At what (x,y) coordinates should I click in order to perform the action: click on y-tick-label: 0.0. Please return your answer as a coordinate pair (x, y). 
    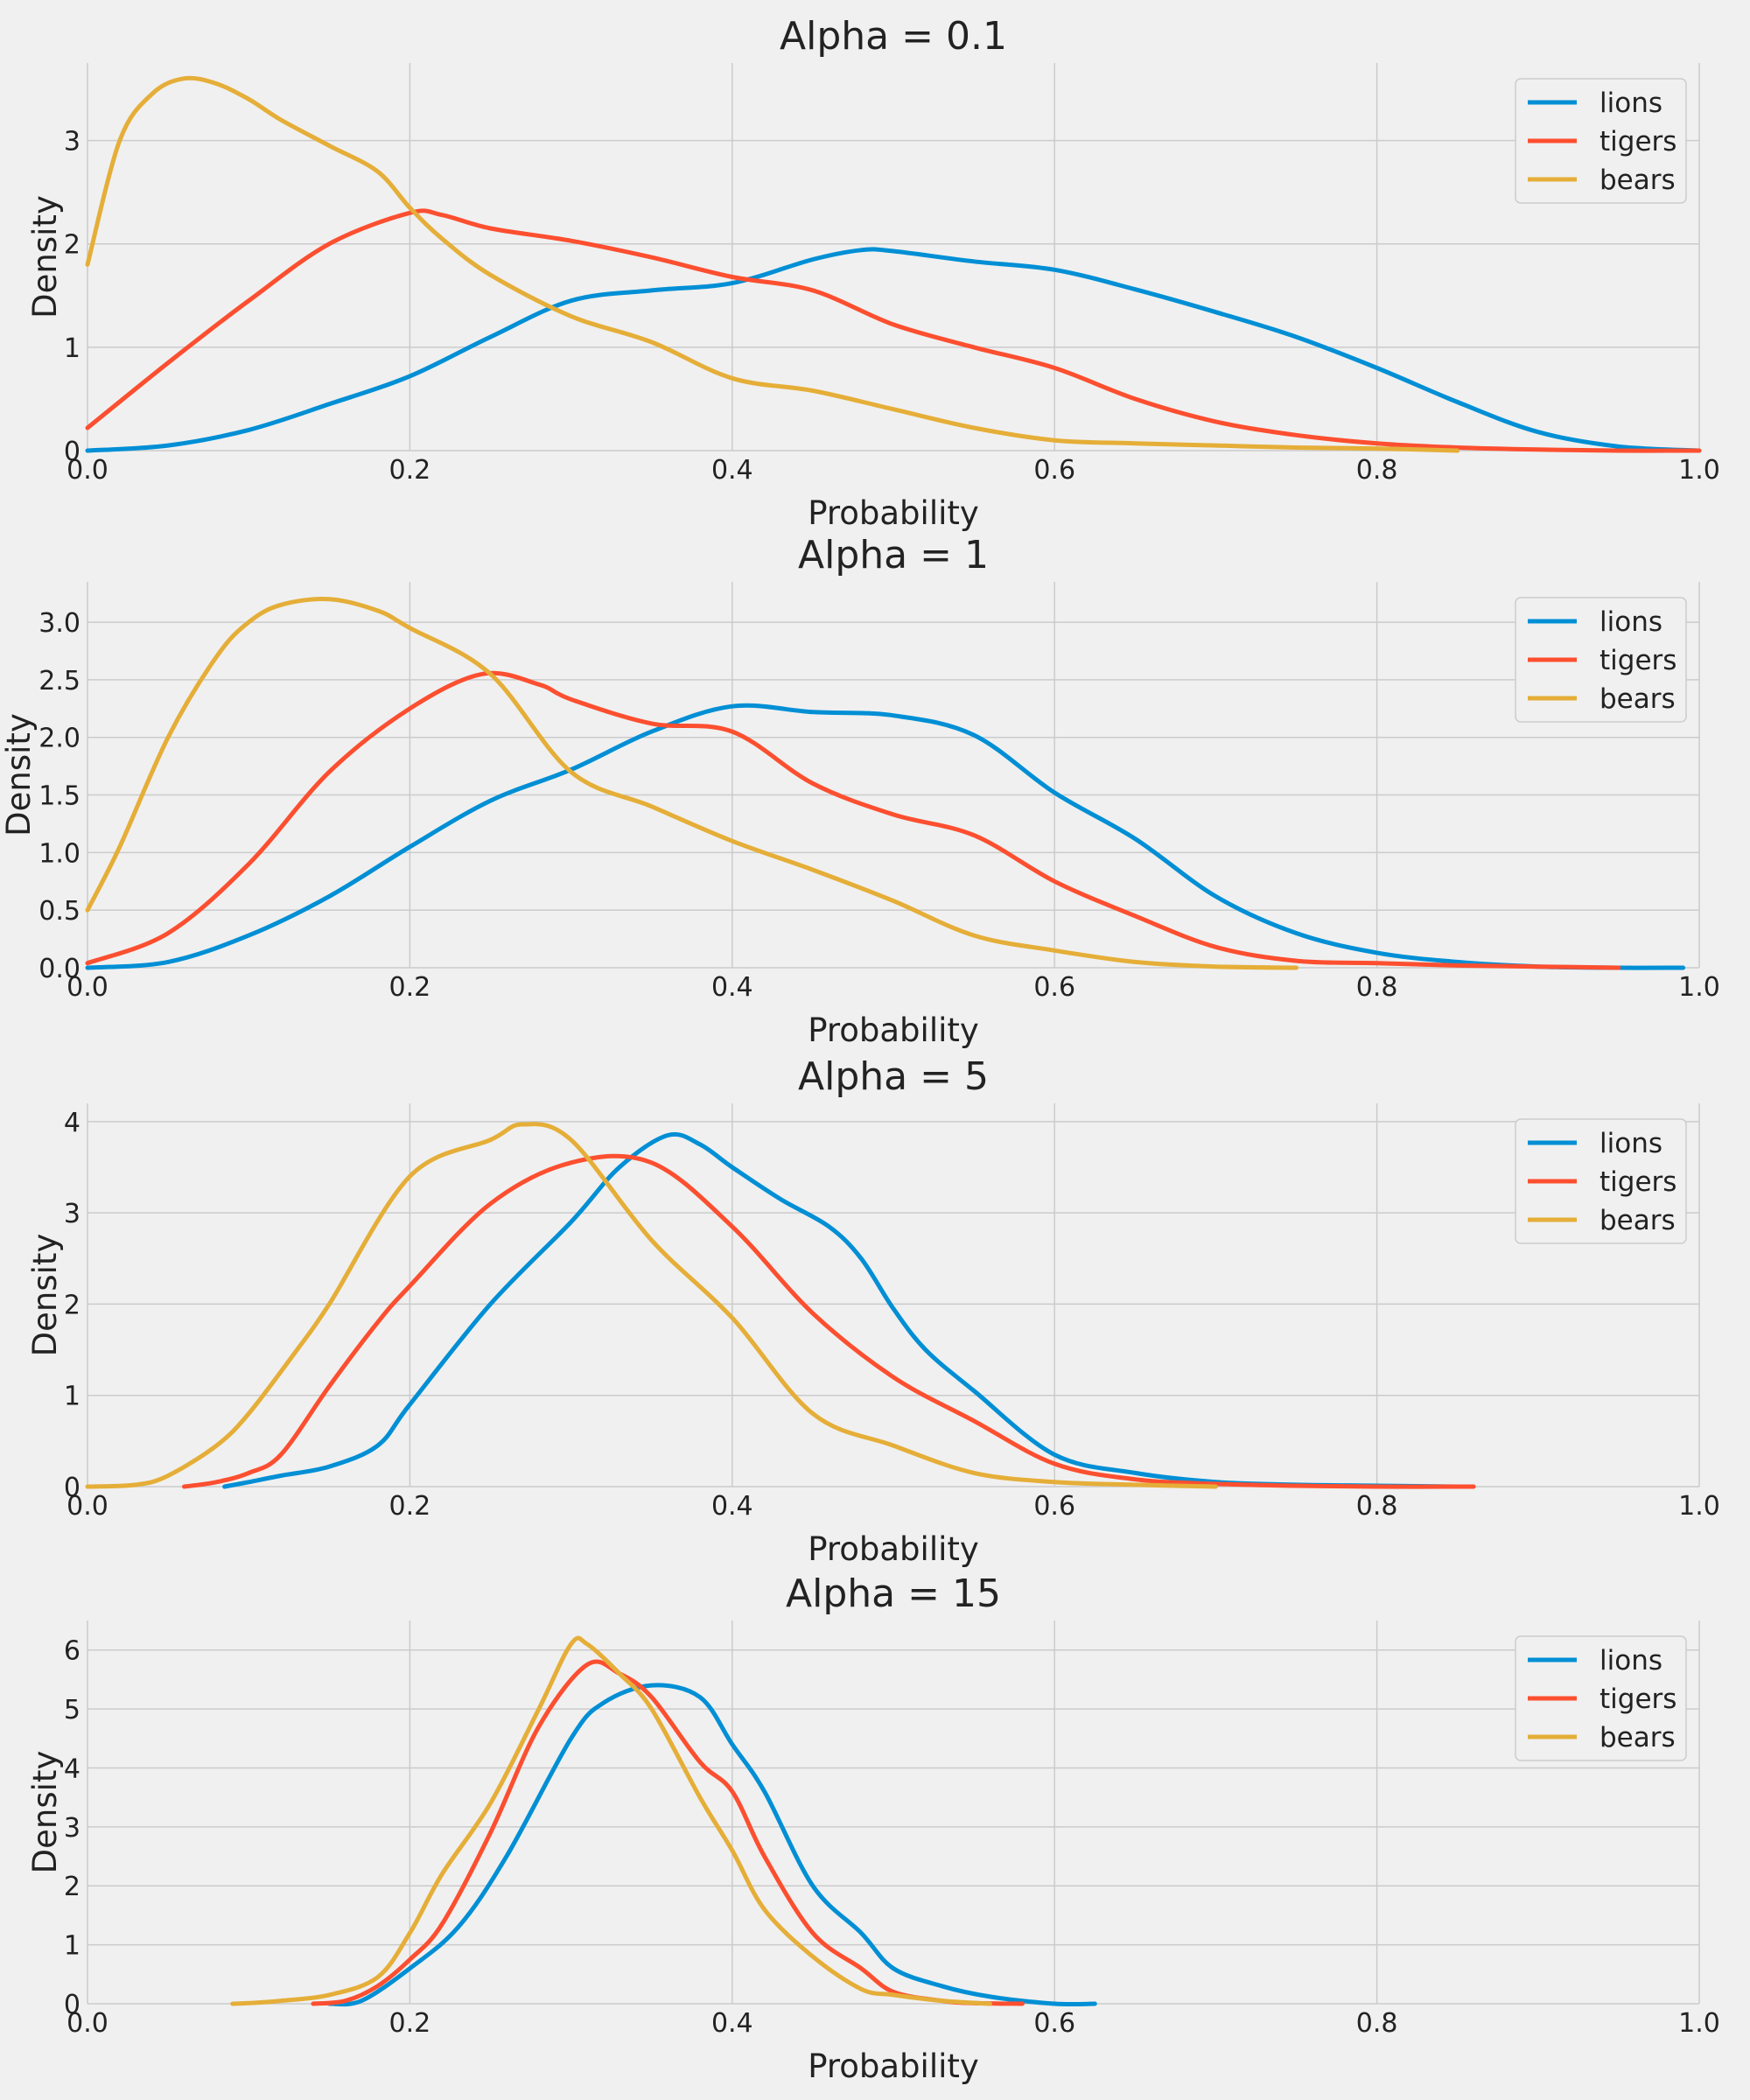
    Looking at the image, I should click on (59, 969).